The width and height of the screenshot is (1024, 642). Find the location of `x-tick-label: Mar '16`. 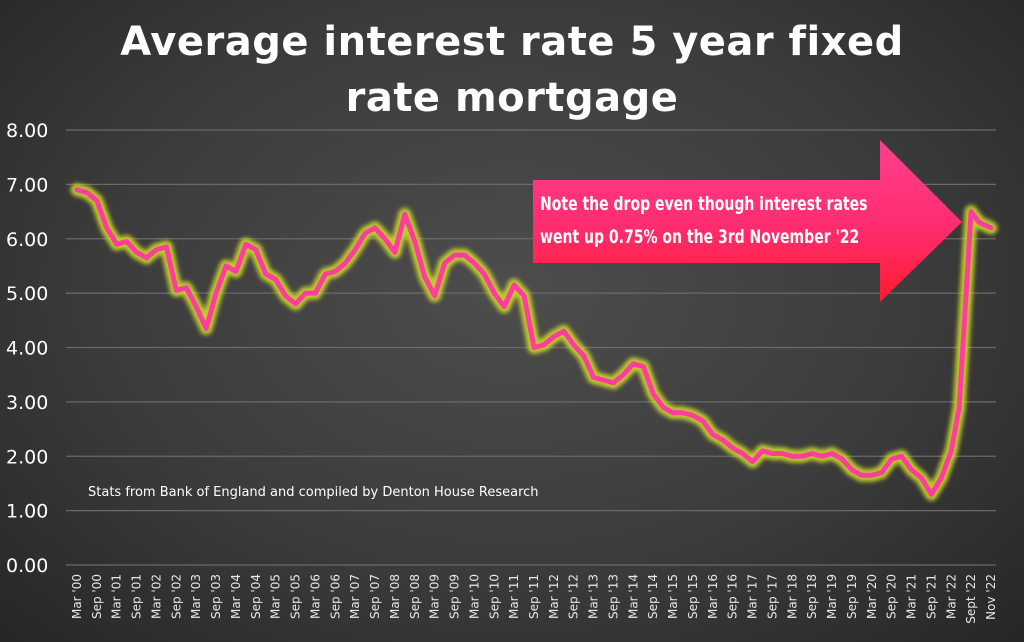

x-tick-label: Mar '16 is located at coordinates (713, 596).